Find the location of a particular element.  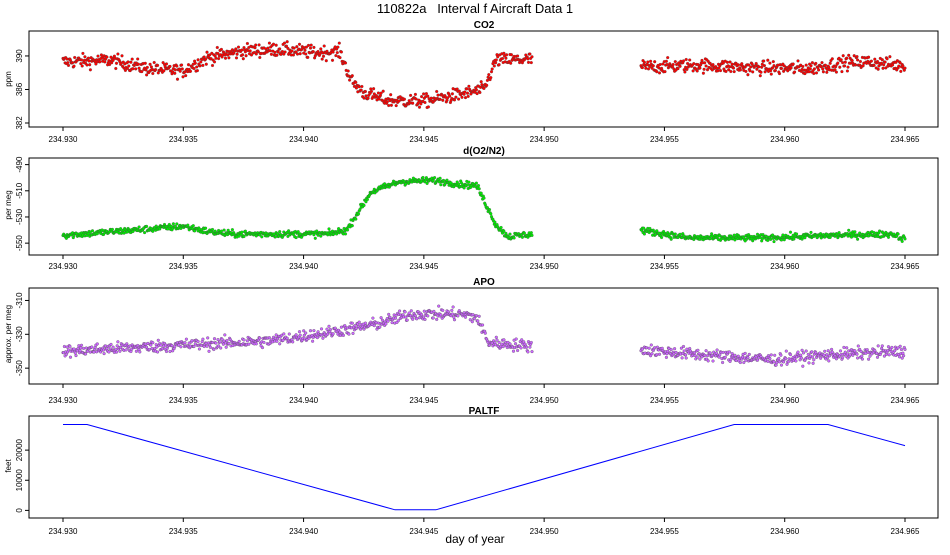

y-tick-label: 0 is located at coordinates (19, 510).